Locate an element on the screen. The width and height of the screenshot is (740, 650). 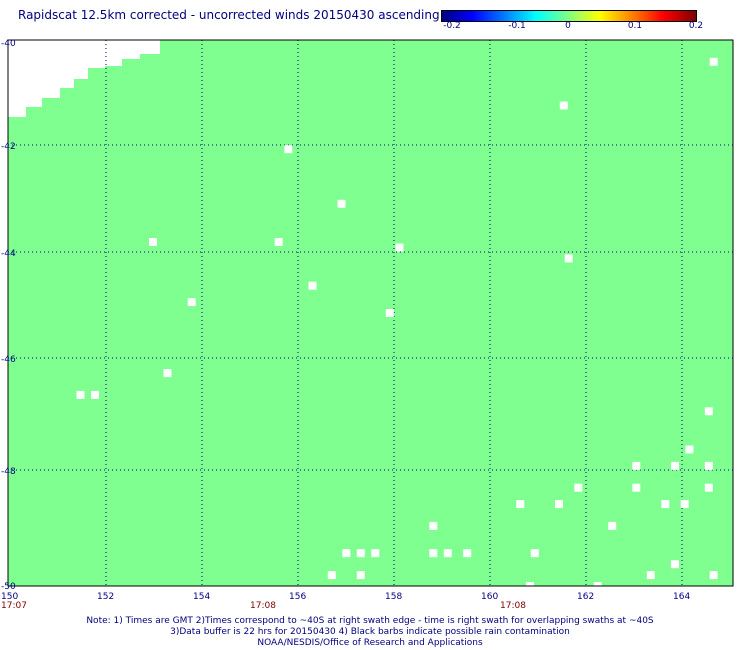
lon-label-164: 164 is located at coordinates (681, 597).